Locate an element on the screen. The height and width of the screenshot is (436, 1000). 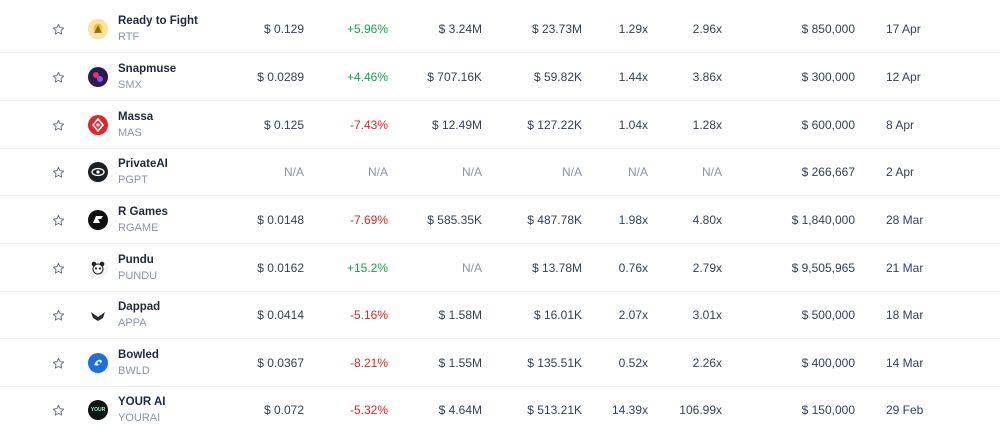
roi-cell: 1.28x is located at coordinates (707, 125).